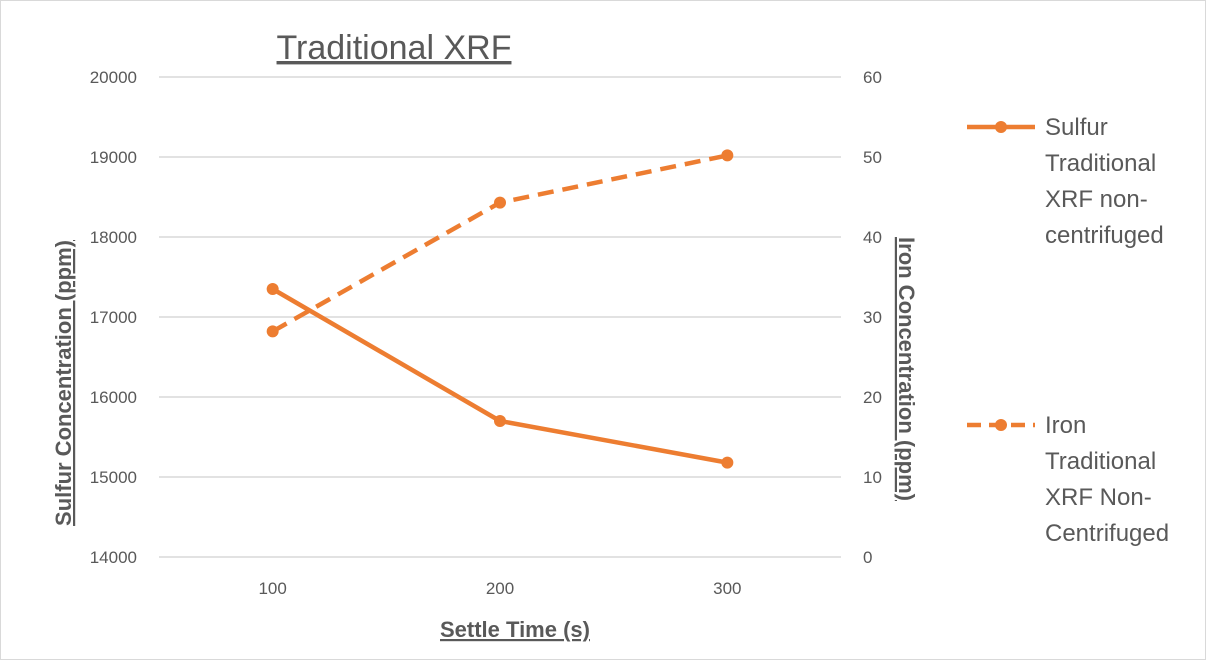 The width and height of the screenshot is (1206, 660). I want to click on y-left-tick-label: 16000, so click(113, 397).